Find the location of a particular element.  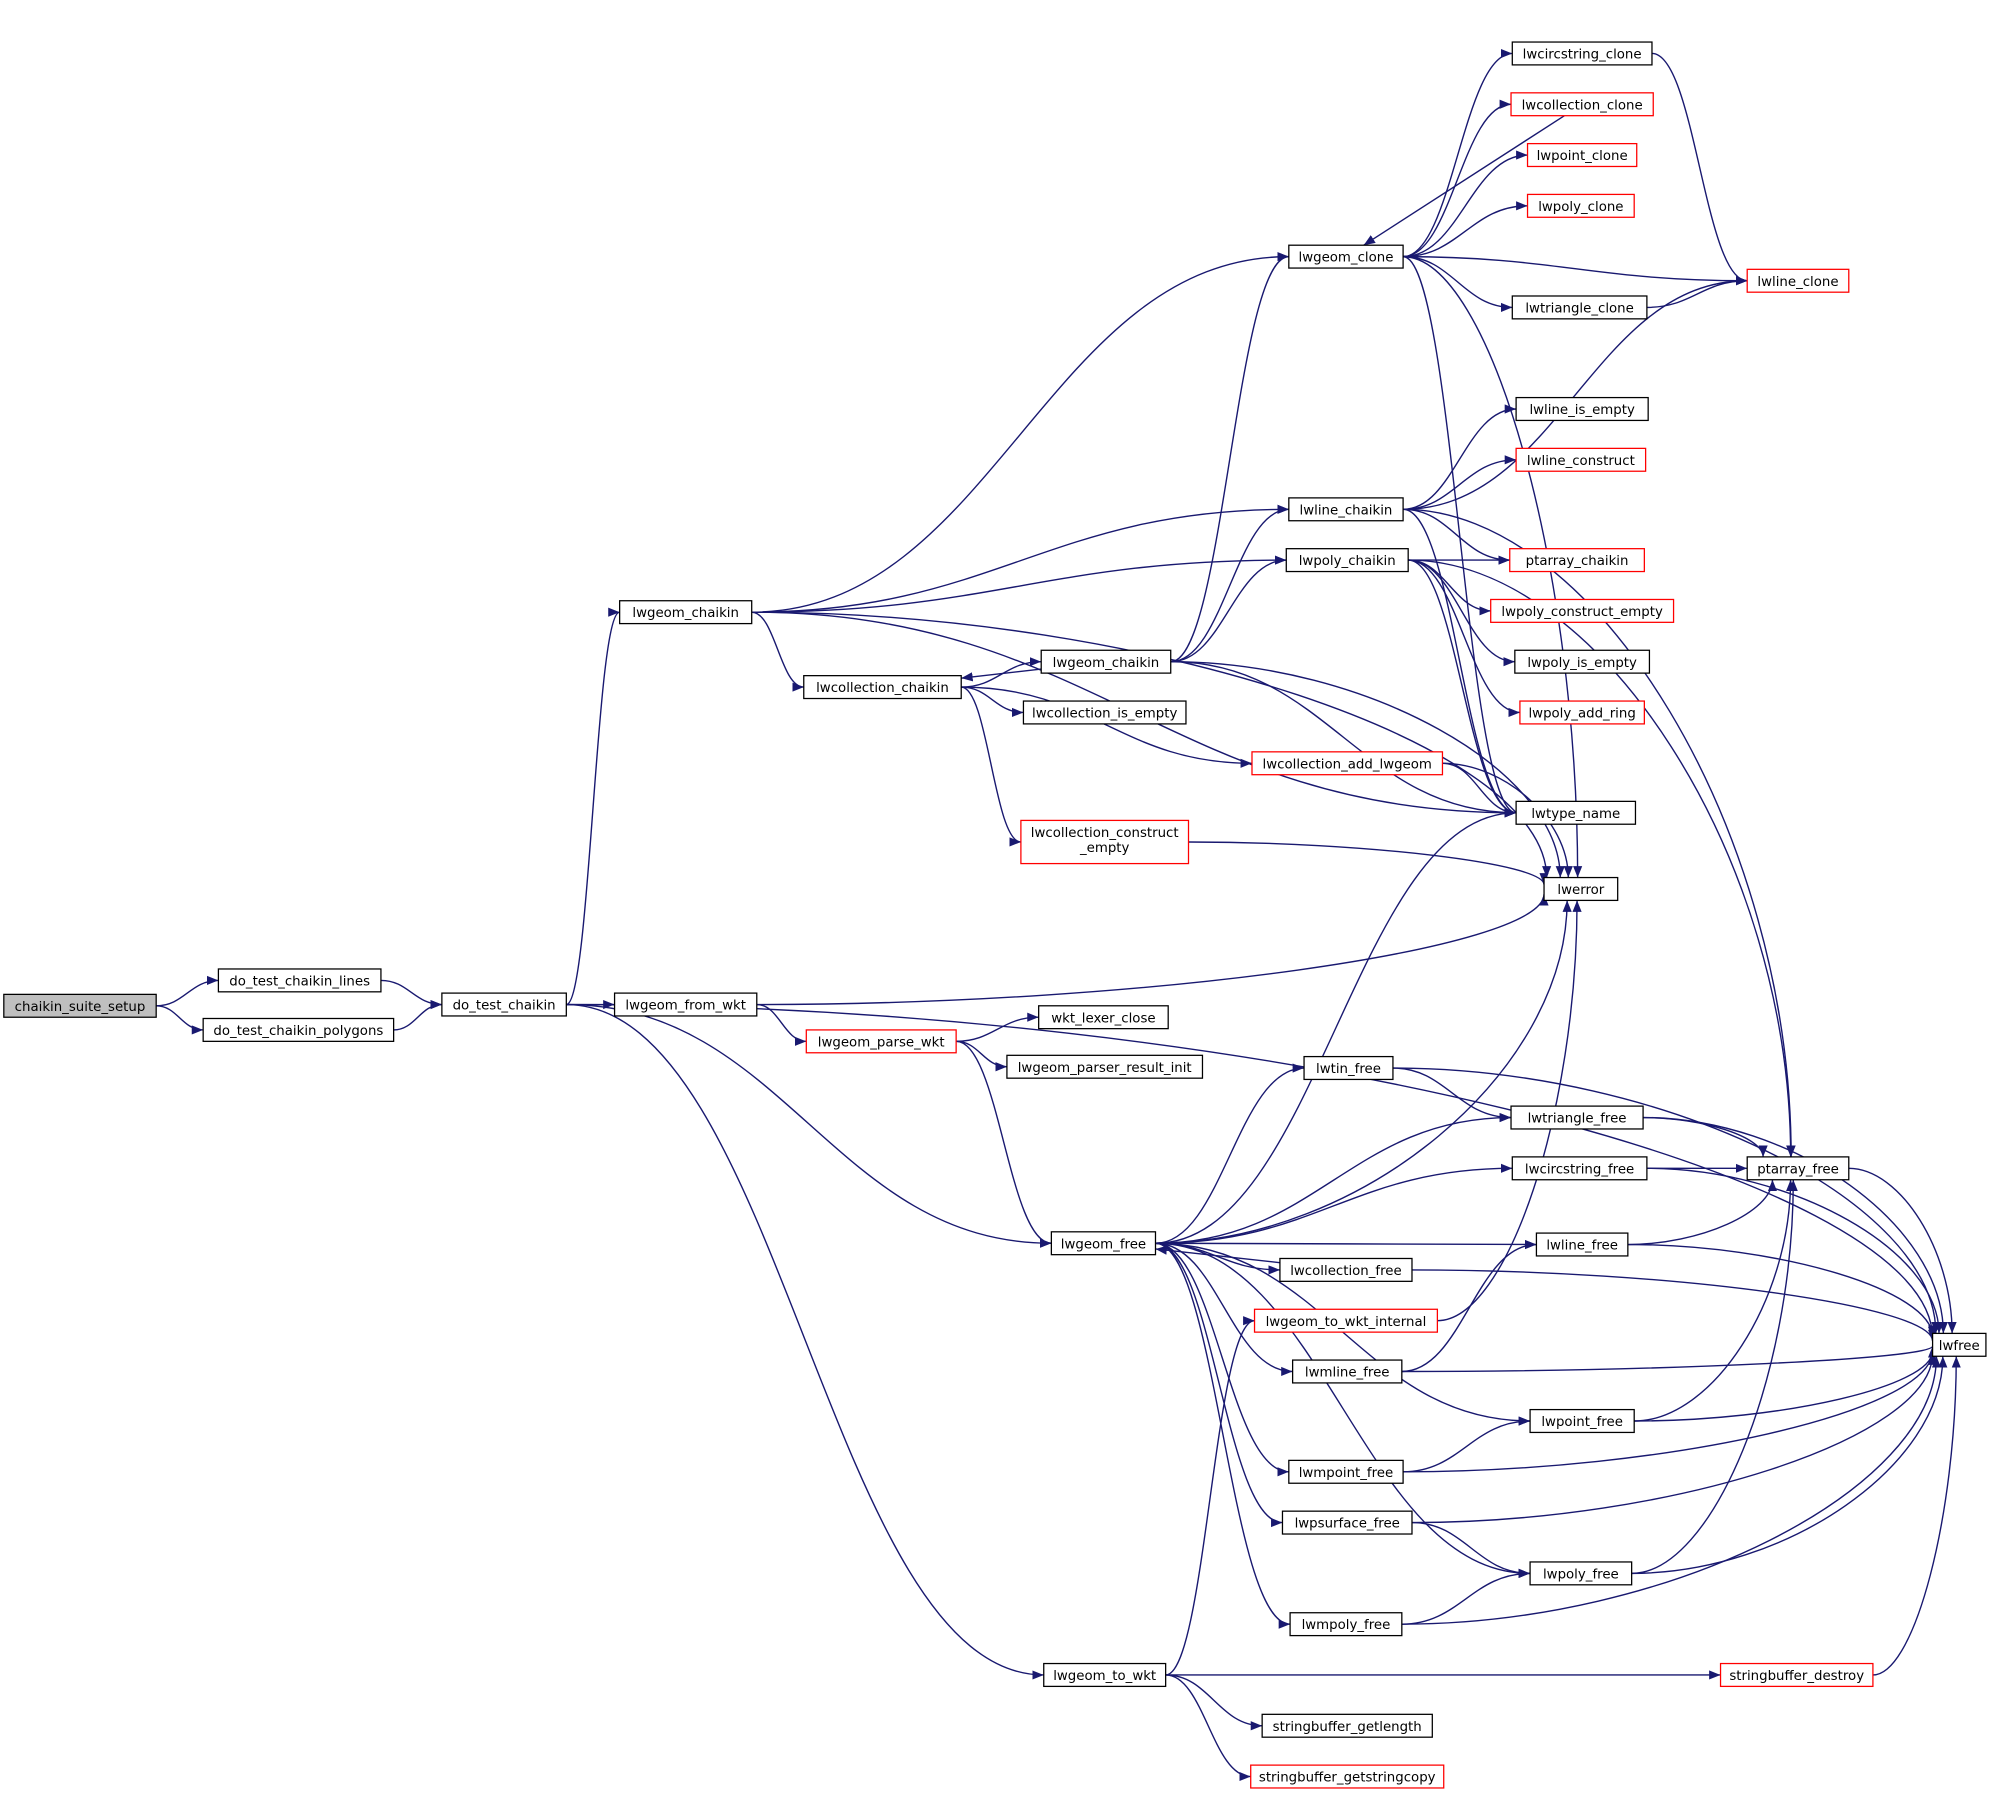

node-lwline-construct: lwline_construct is located at coordinates (1581, 459).